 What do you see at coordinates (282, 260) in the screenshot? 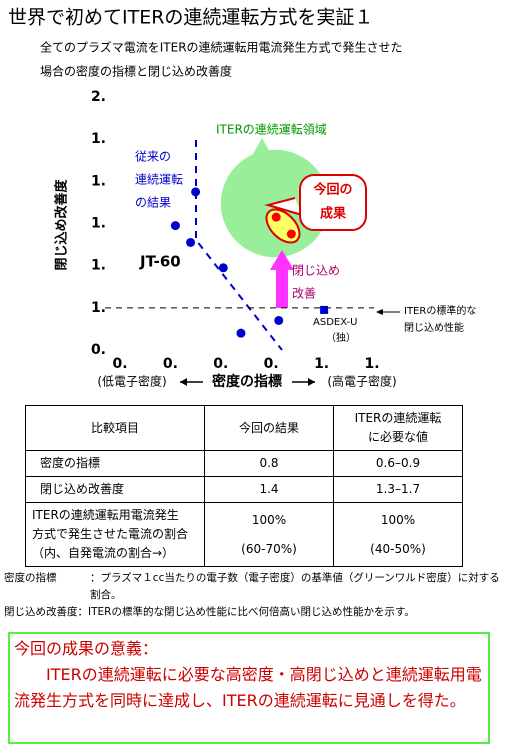
I see `improvement-arrow-head` at bounding box center [282, 260].